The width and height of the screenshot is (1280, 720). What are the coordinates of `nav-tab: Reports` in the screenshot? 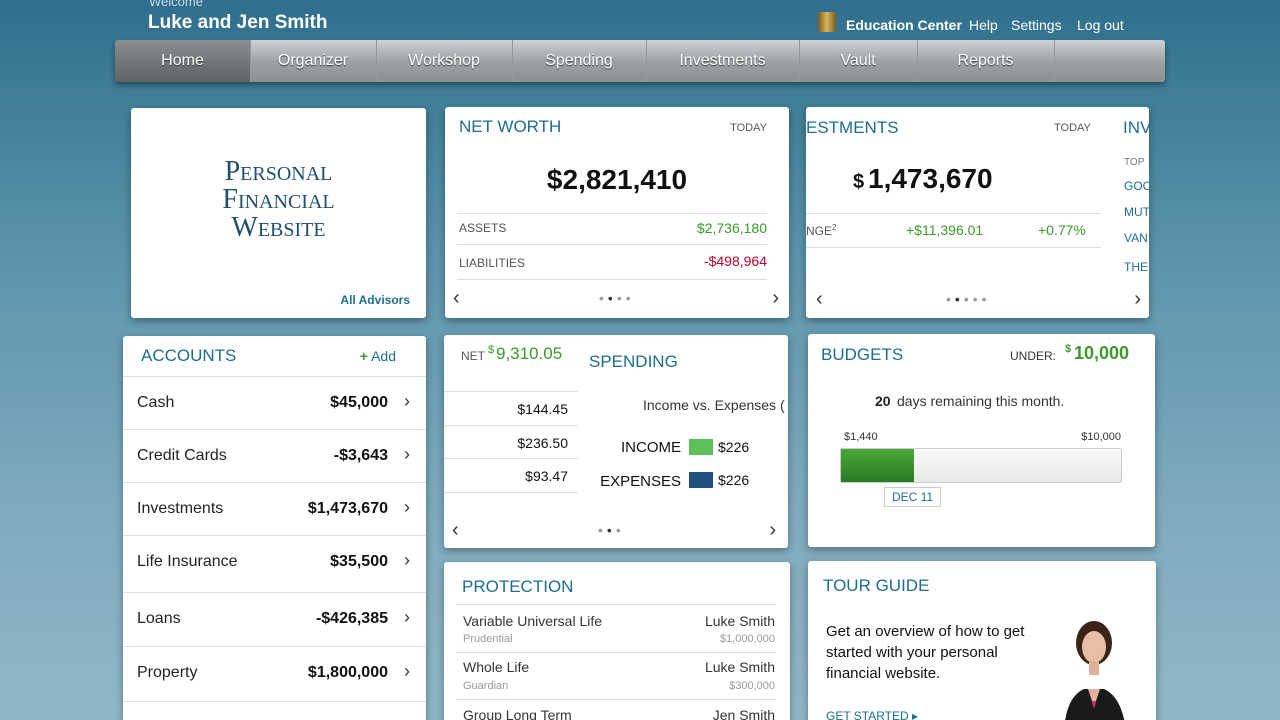 It's located at (986, 61).